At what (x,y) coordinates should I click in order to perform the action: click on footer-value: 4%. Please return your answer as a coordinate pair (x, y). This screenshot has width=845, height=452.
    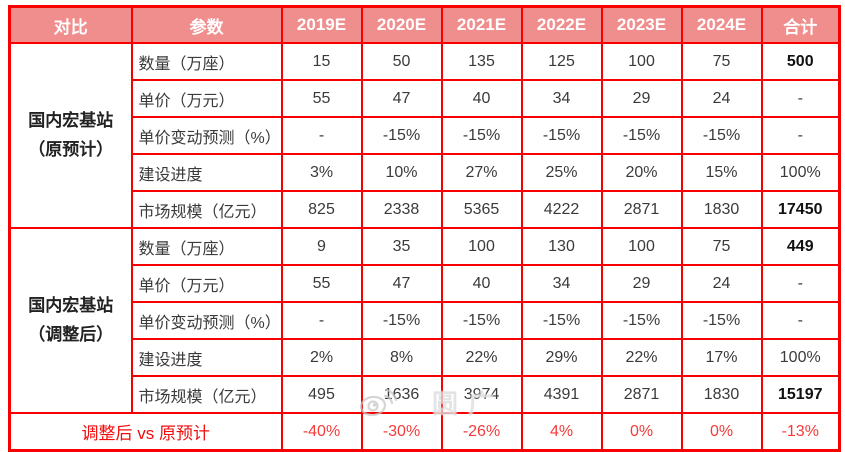
    Looking at the image, I should click on (561, 432).